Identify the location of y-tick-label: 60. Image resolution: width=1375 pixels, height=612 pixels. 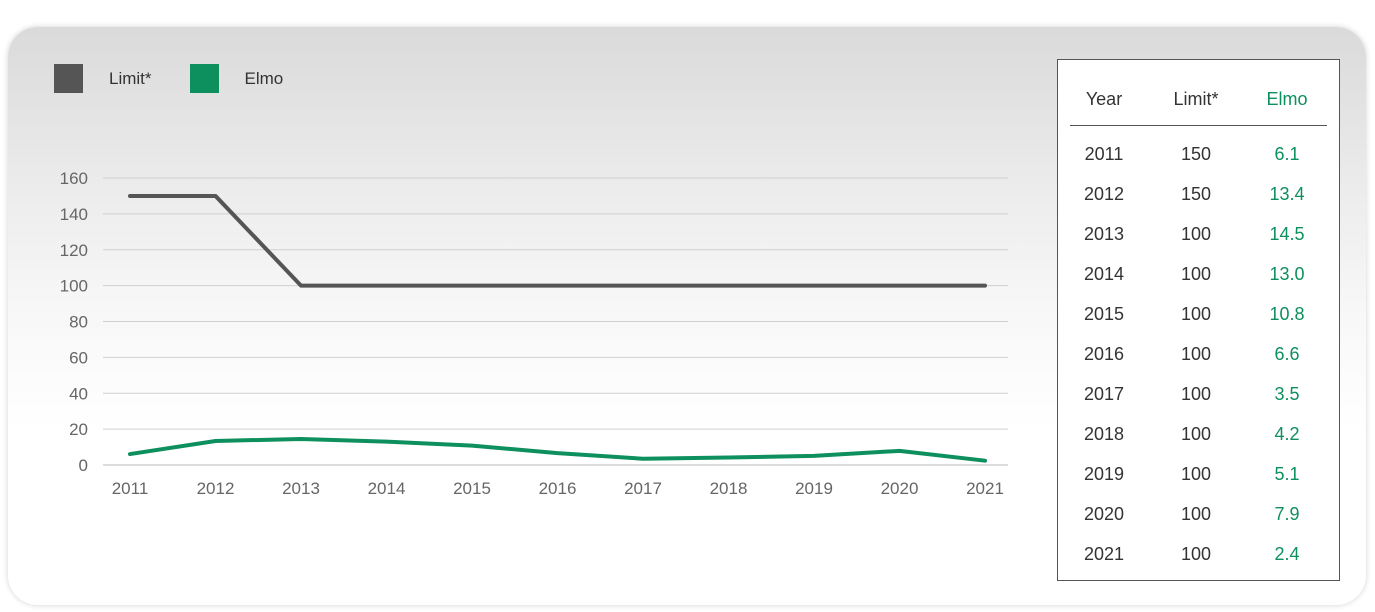
(78, 357).